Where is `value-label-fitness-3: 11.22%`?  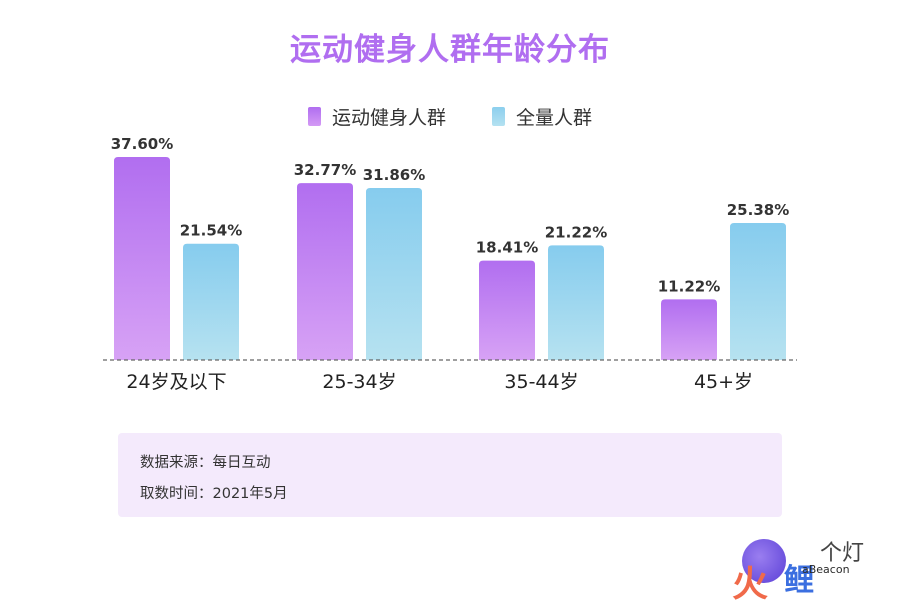
value-label-fitness-3: 11.22% is located at coordinates (689, 286).